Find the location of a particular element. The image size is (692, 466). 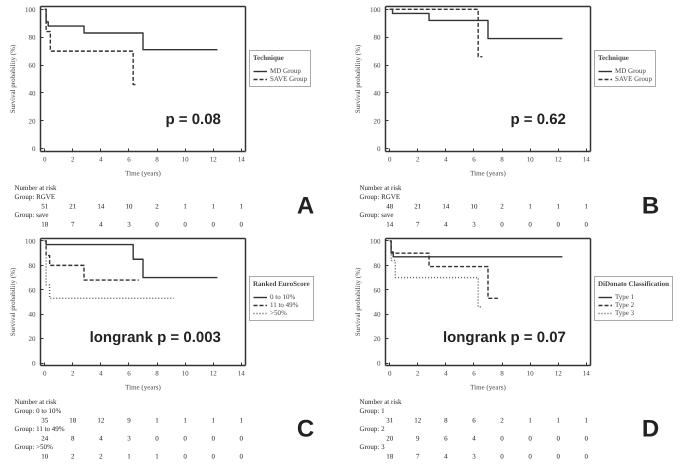

annotation: longrank p = 0.07 is located at coordinates (504, 337).